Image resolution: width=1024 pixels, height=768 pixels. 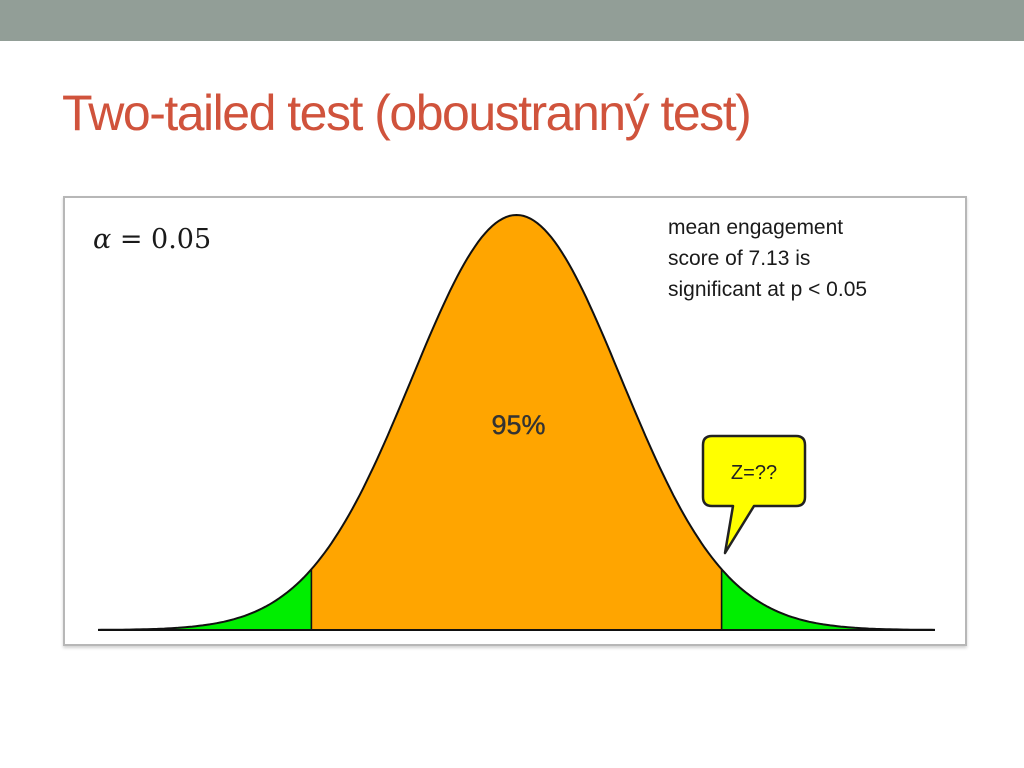 I want to click on note-line: significant at p < 0.05, so click(x=768, y=289).